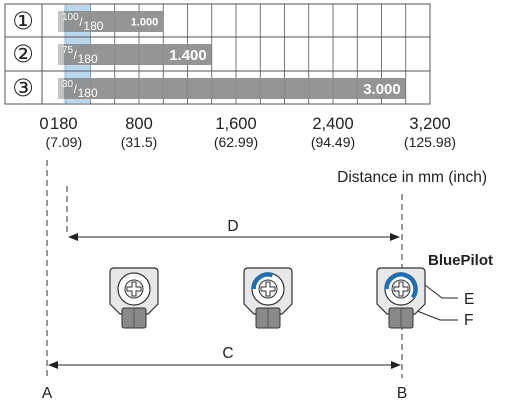  I want to click on bar-value-label: 1.400, so click(188, 55).